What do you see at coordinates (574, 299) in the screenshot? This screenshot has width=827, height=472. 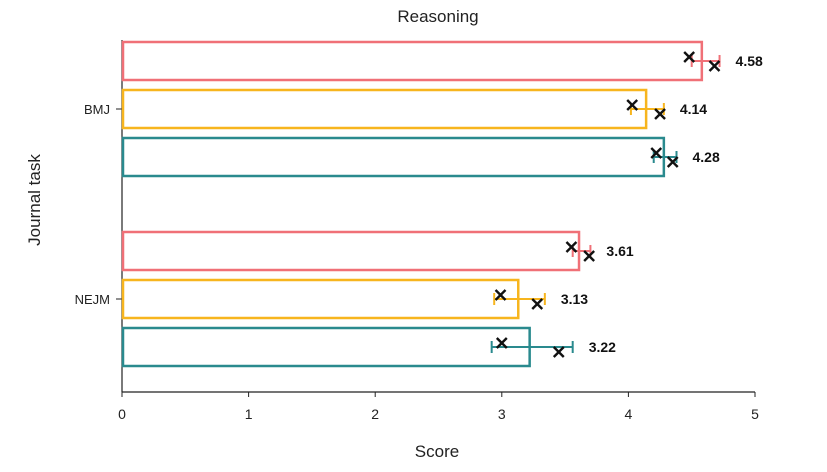 I see `value-label-nejm-yellow: 3.13` at bounding box center [574, 299].